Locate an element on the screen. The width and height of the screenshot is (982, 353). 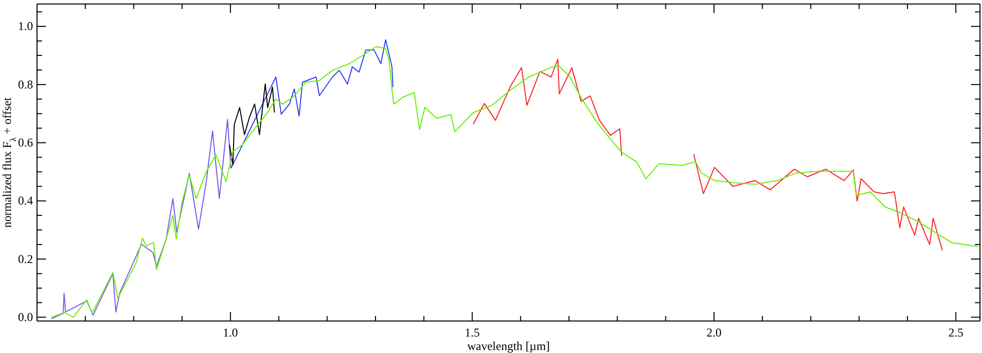
x-tick-label: 1.5 is located at coordinates (472, 333).